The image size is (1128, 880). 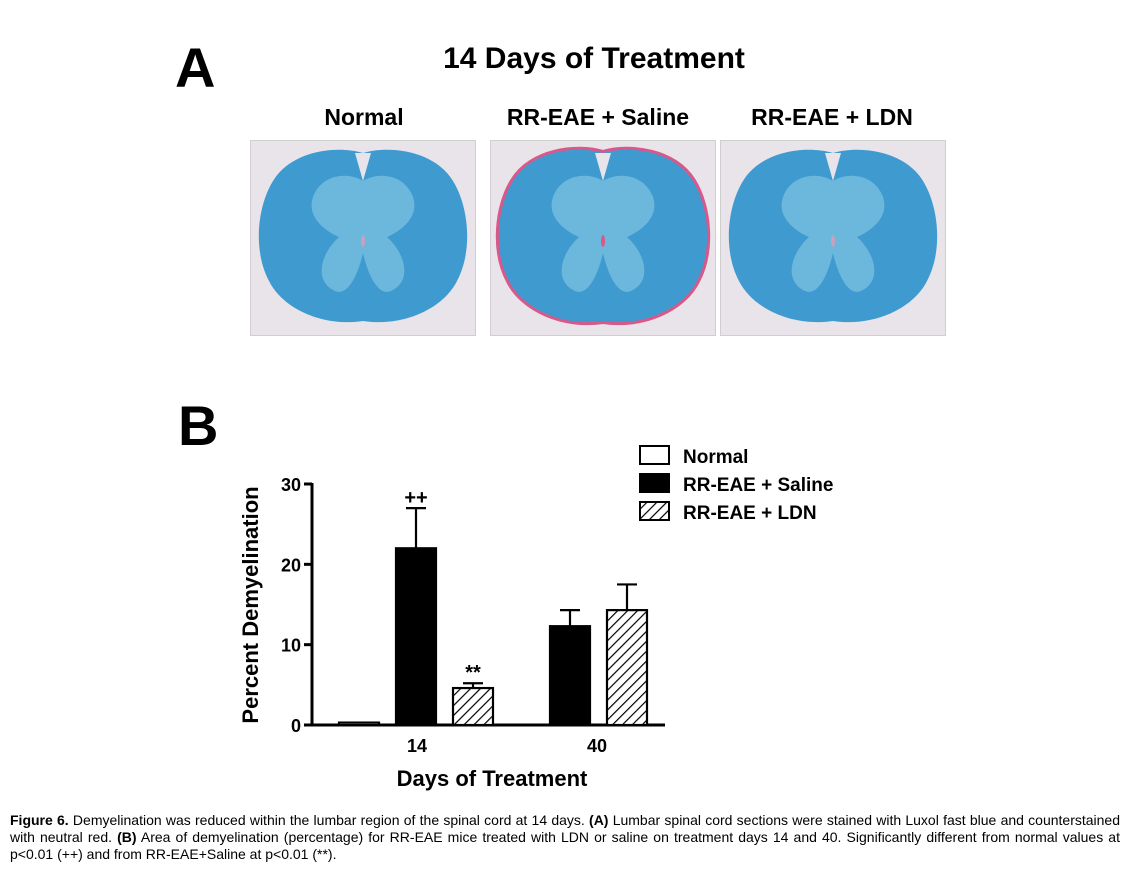 I want to click on panel-a-letter: A, so click(x=195, y=67).